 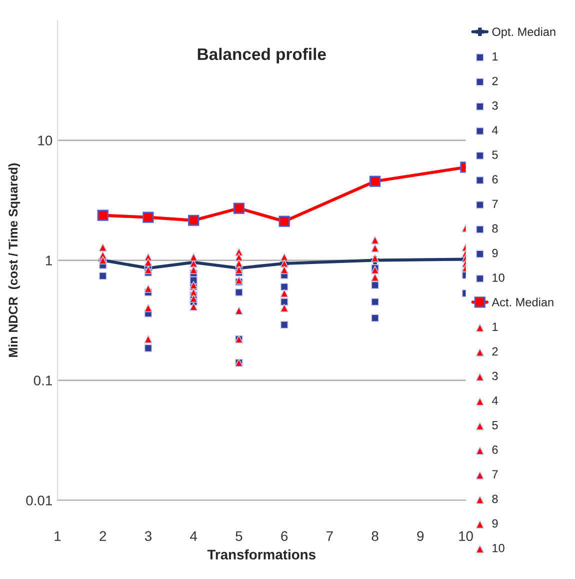 What do you see at coordinates (329, 536) in the screenshot?
I see `x-tick-label: 7` at bounding box center [329, 536].